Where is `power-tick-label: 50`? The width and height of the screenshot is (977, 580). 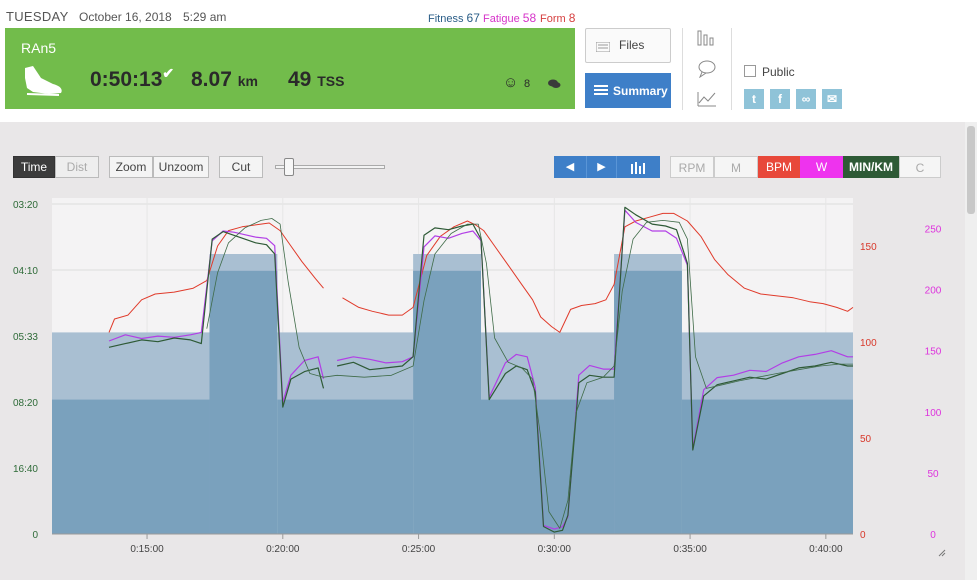 power-tick-label: 50 is located at coordinates (933, 474).